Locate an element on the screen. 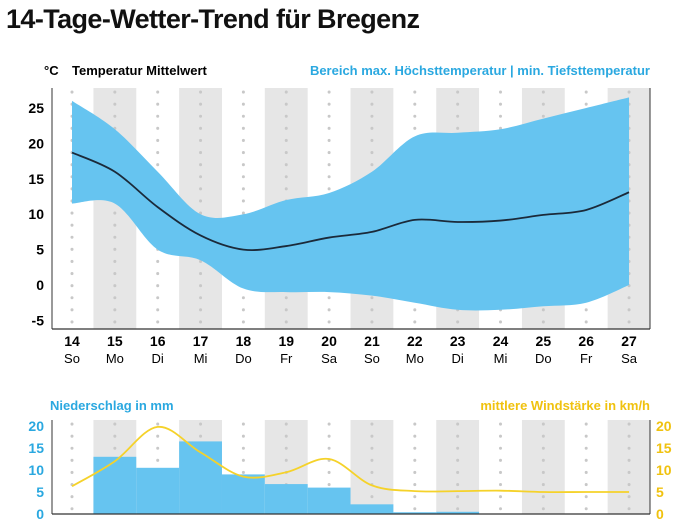 This screenshot has width=681, height=527. wind-line is located at coordinates (350, 459).